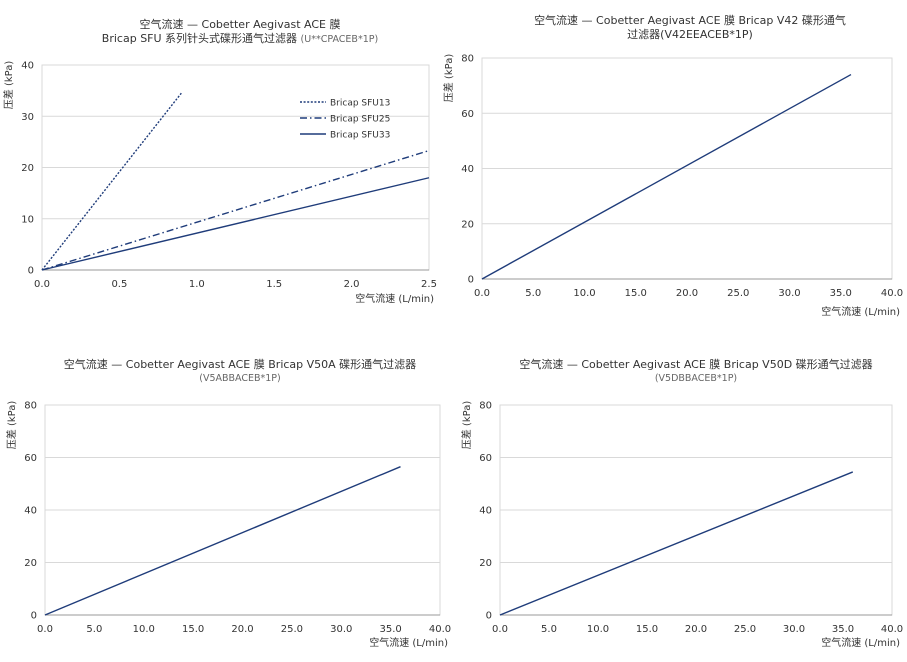 The image size is (907, 662). Describe the element at coordinates (690, 34) in the screenshot. I see `chart-title-line-2: 过滤器(V42EEACEB*1P)` at that location.